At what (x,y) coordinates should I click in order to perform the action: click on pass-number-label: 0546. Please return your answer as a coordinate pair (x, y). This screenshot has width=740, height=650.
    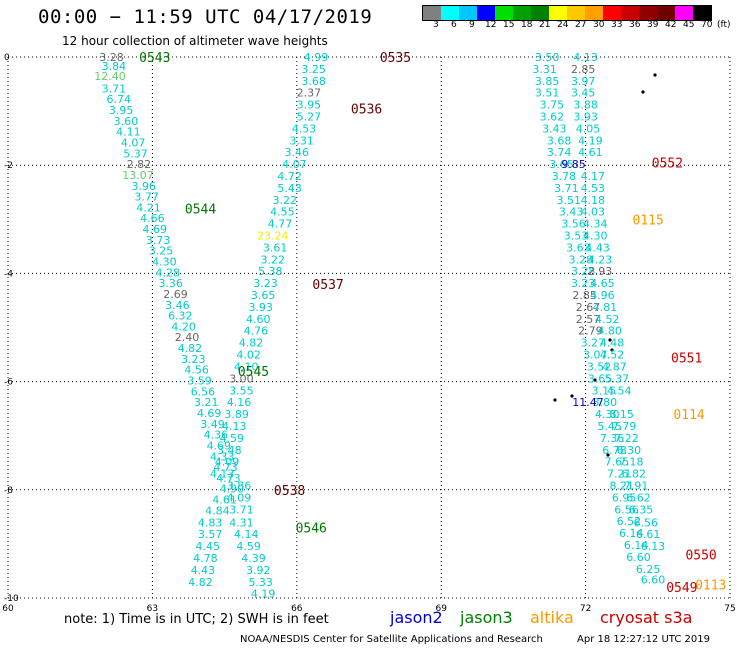
    Looking at the image, I should click on (311, 529).